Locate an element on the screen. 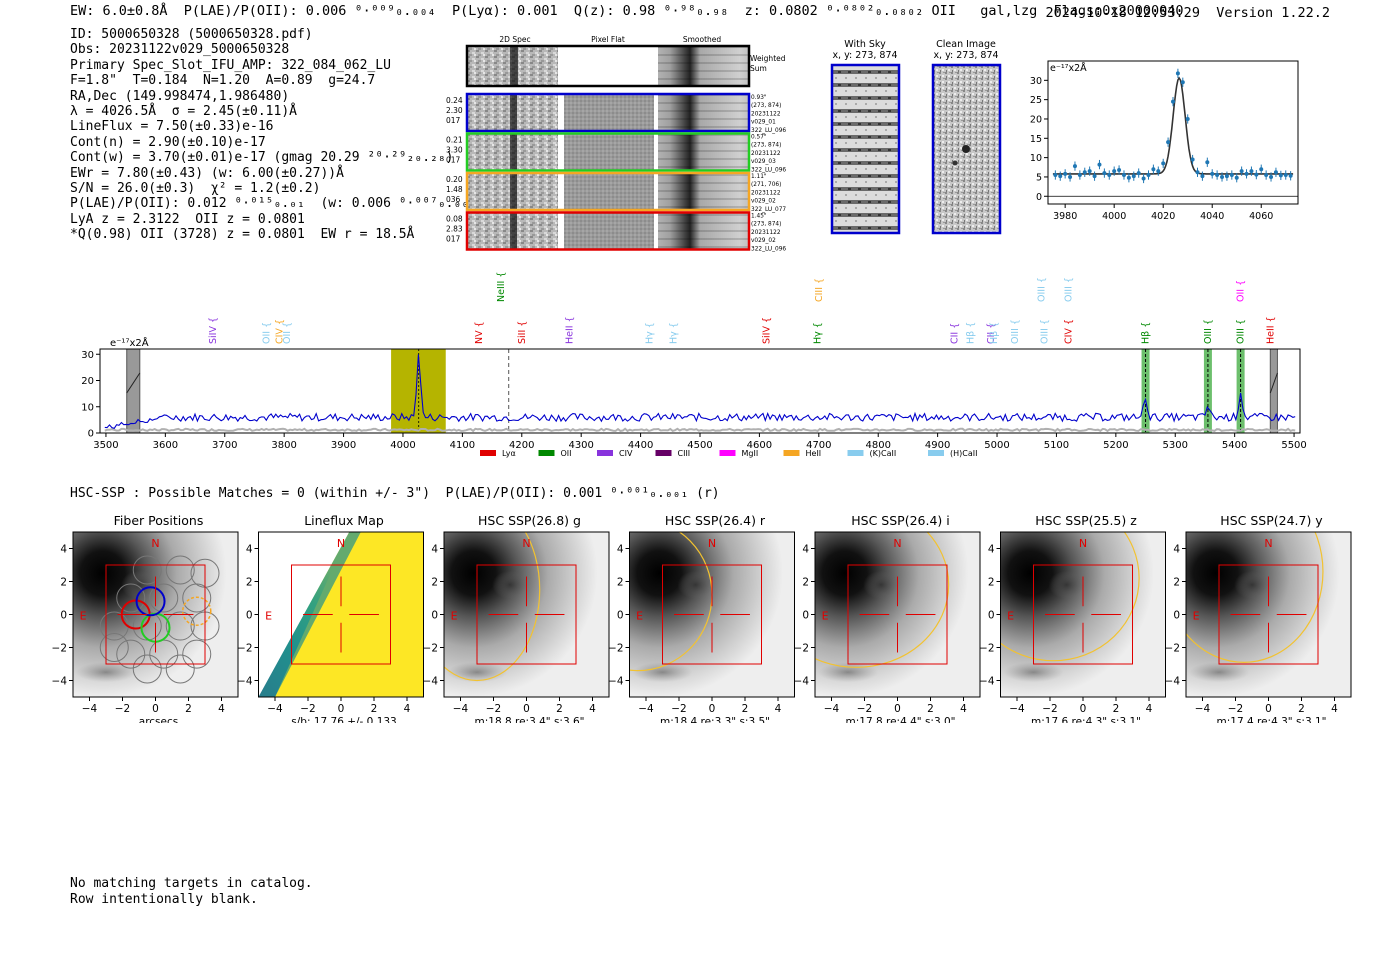  sky-title-0: With Sky is located at coordinates (865, 44).